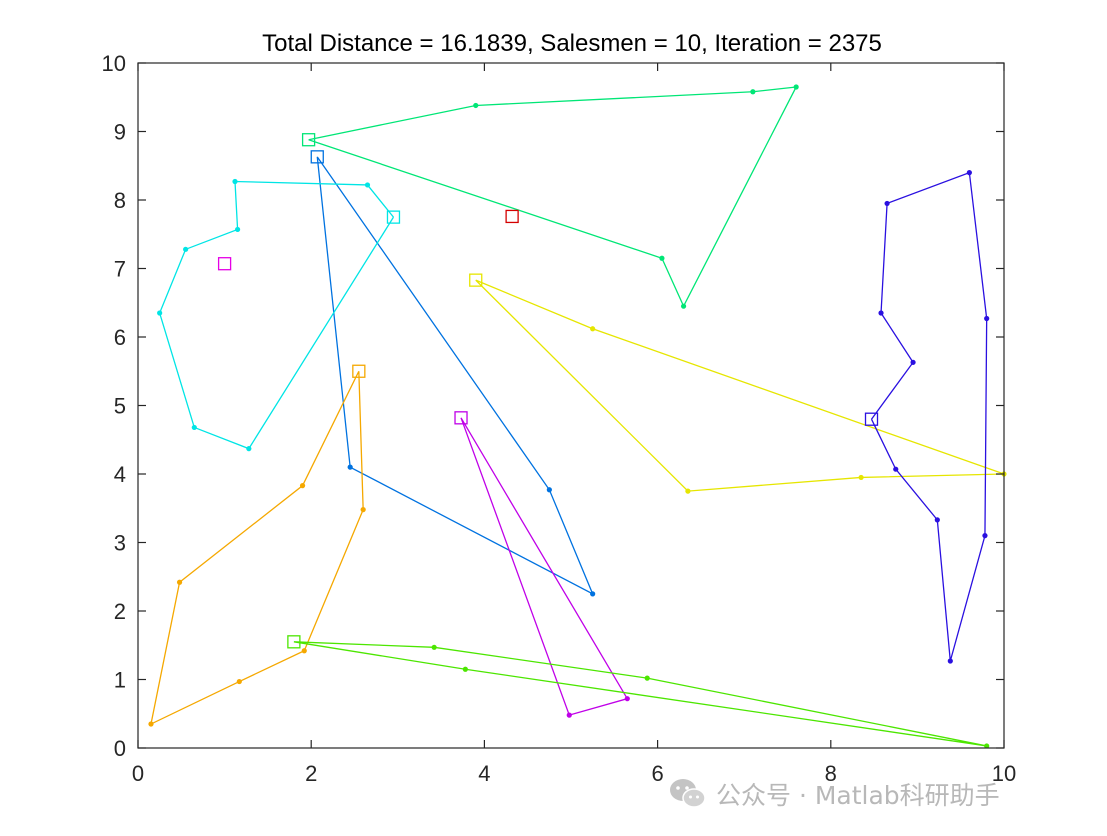 Image resolution: width=1107 pixels, height=836 pixels. What do you see at coordinates (120, 406) in the screenshot?
I see `y-tick-label: 5` at bounding box center [120, 406].